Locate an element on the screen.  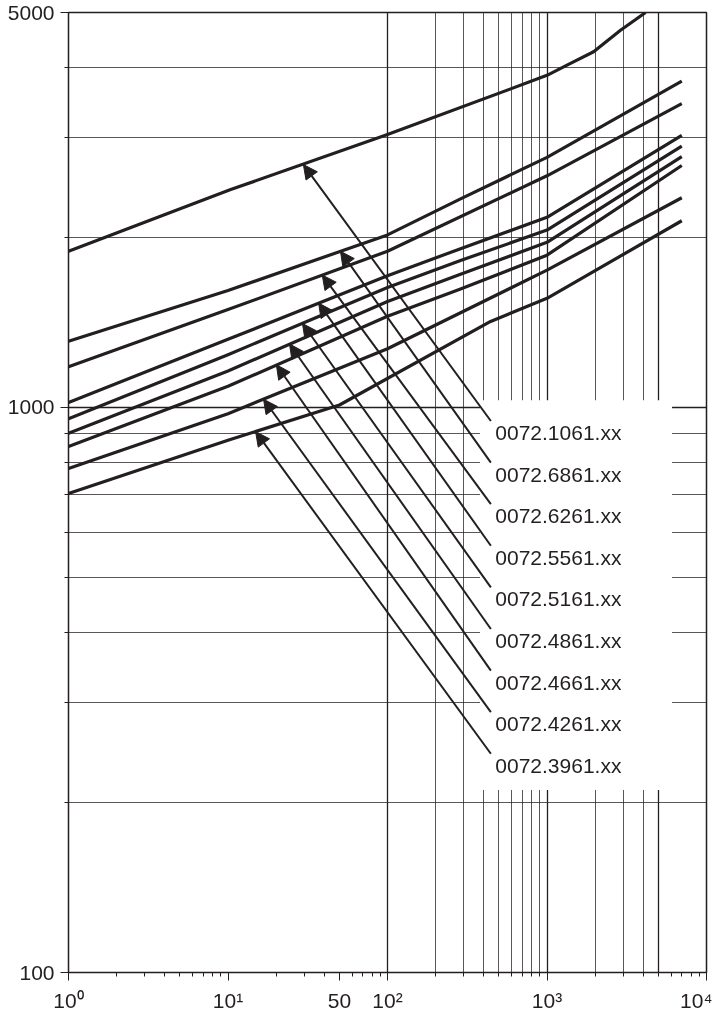
x-tick-label: 10⁴ is located at coordinates (696, 1000).